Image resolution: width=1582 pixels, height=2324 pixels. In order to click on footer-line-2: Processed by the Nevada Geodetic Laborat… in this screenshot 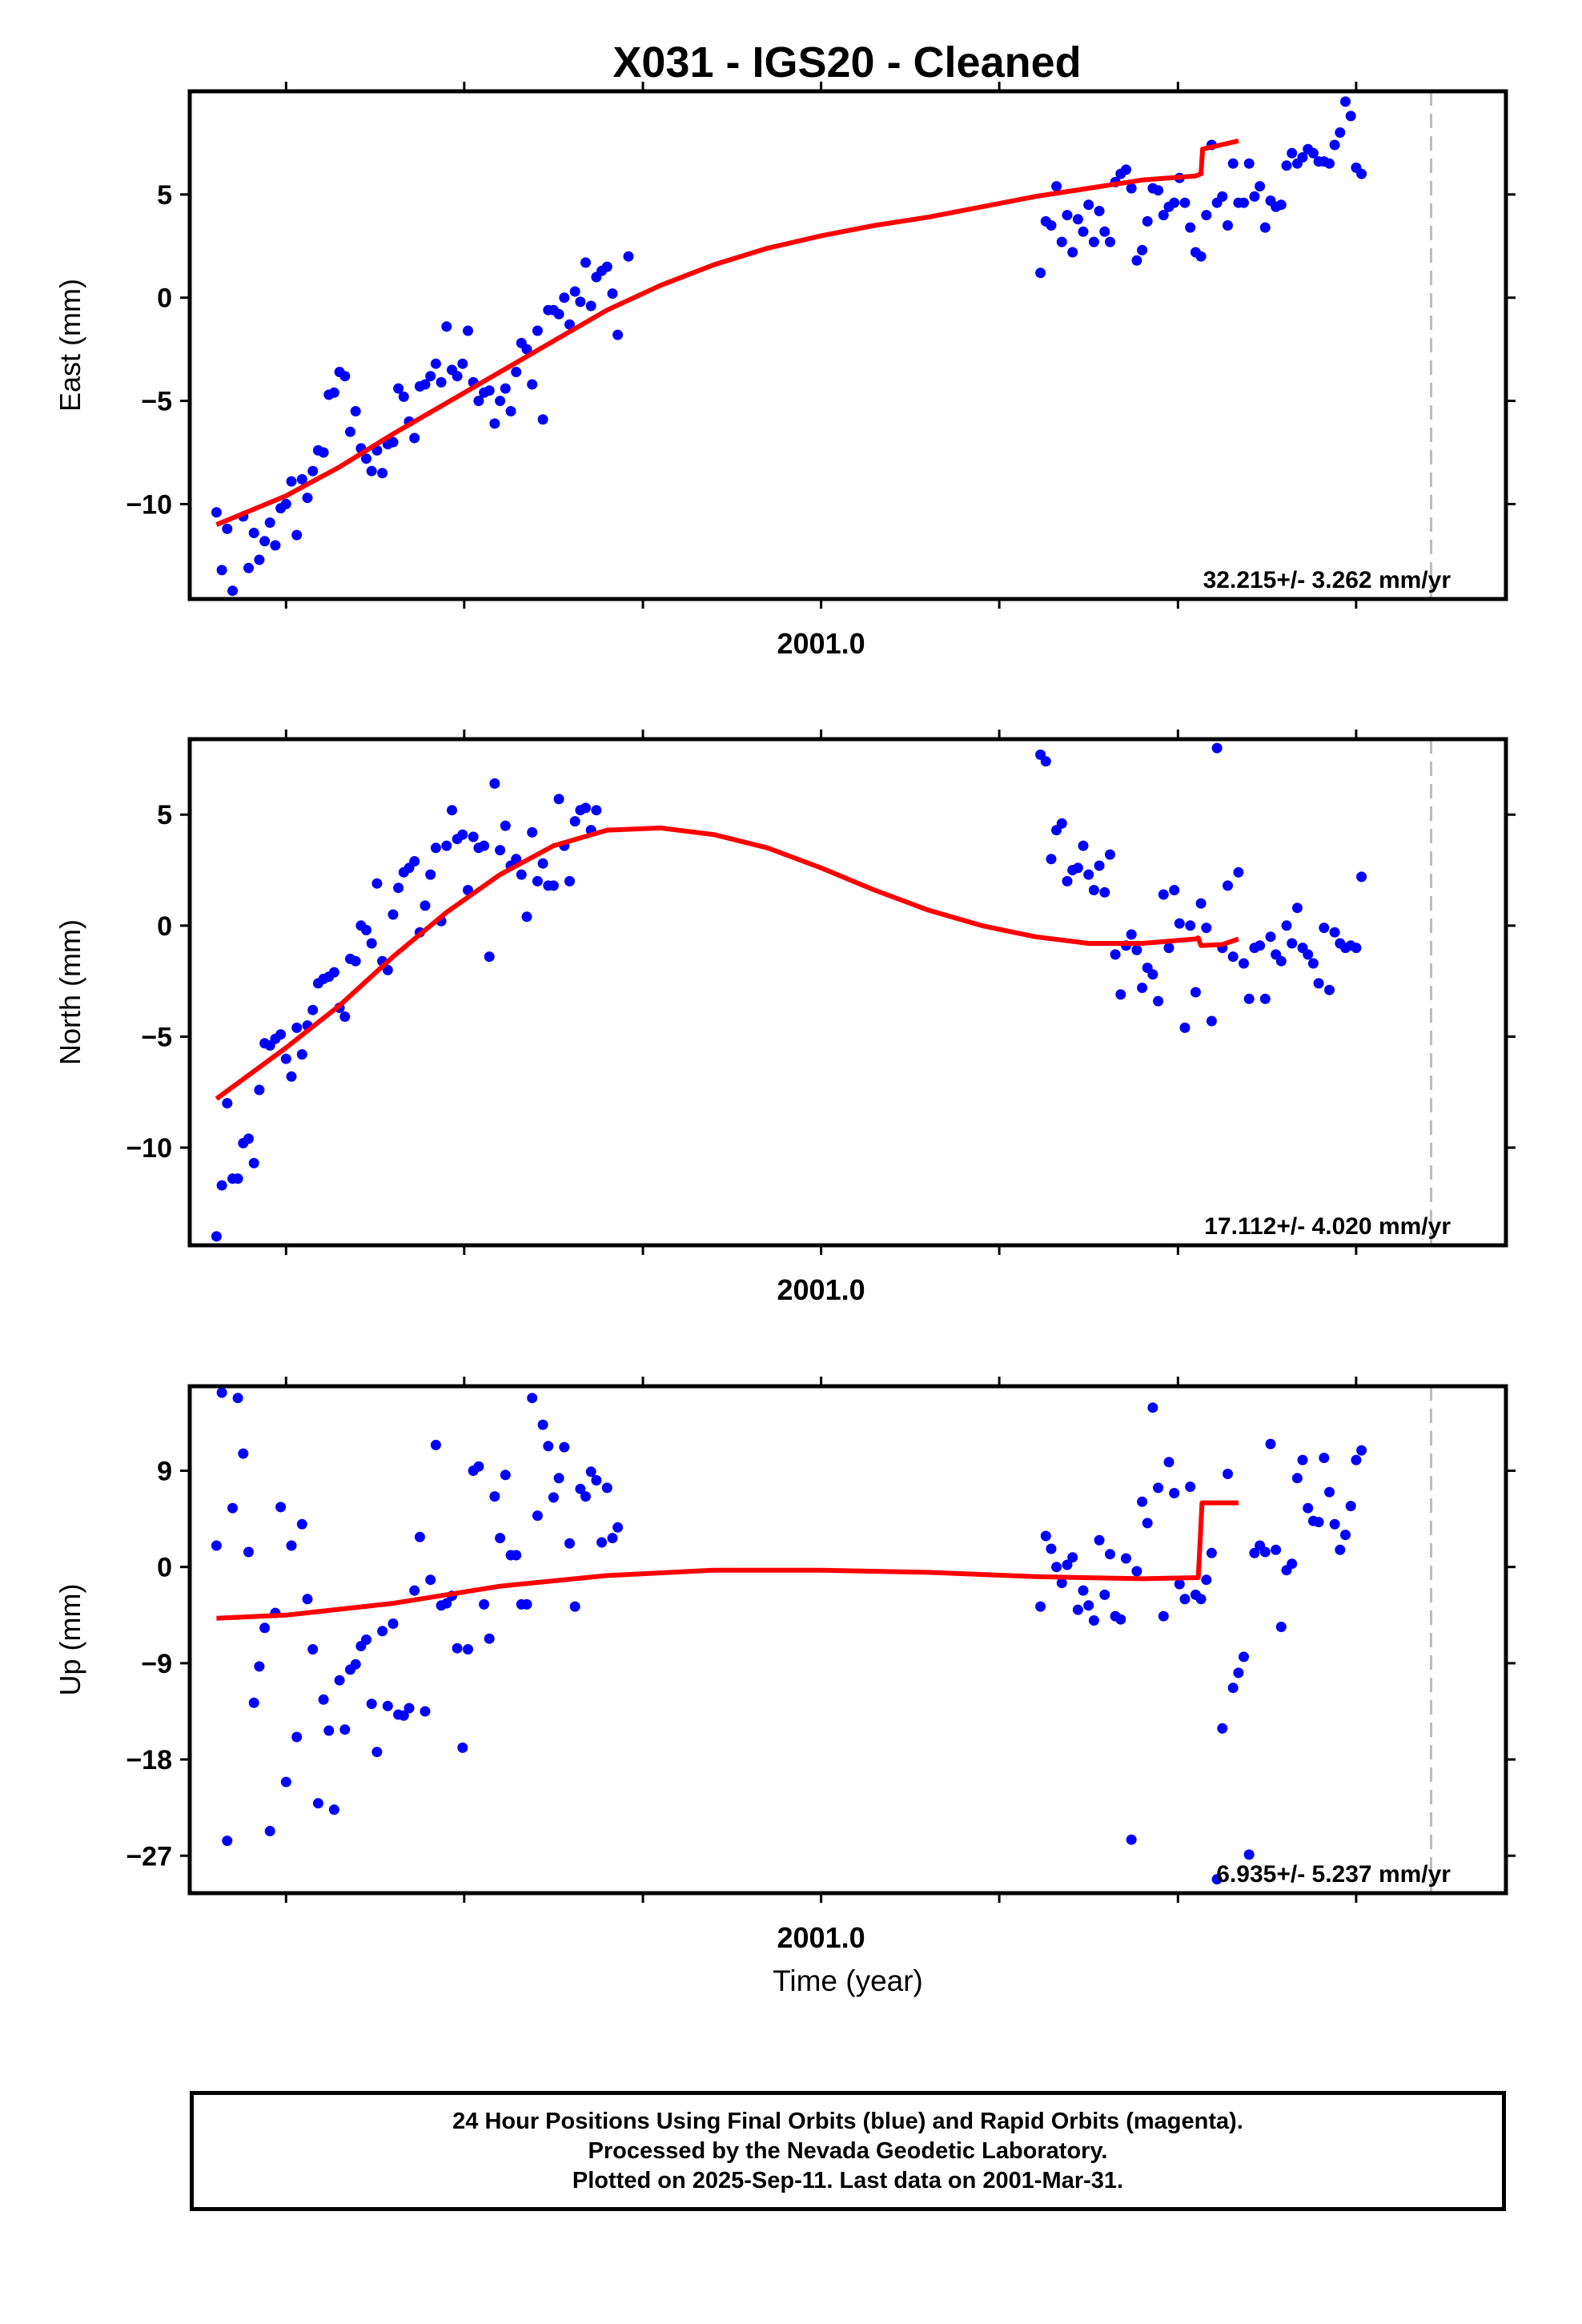, I will do `click(848, 2150)`.